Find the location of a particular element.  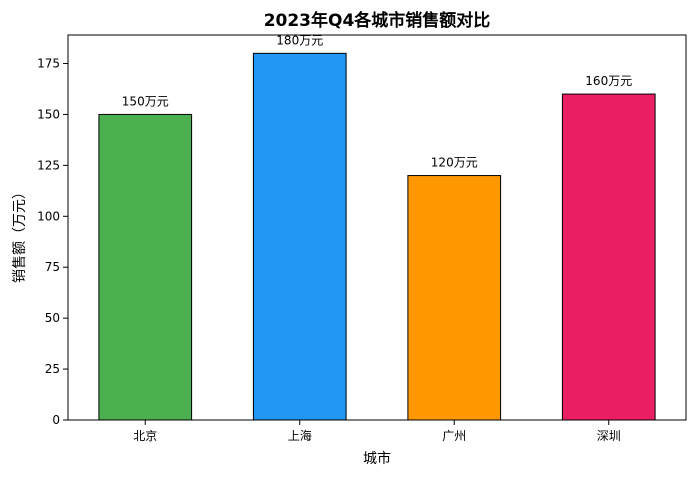

chart-title: 2023年Q4各城市销售额对比 is located at coordinates (377, 20).